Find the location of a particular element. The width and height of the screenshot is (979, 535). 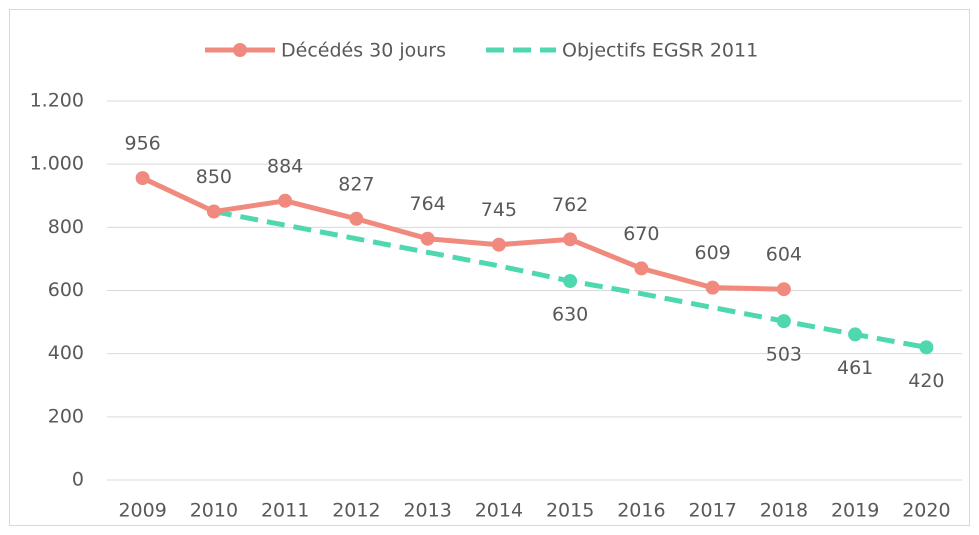

data-label: 670 is located at coordinates (641, 234).